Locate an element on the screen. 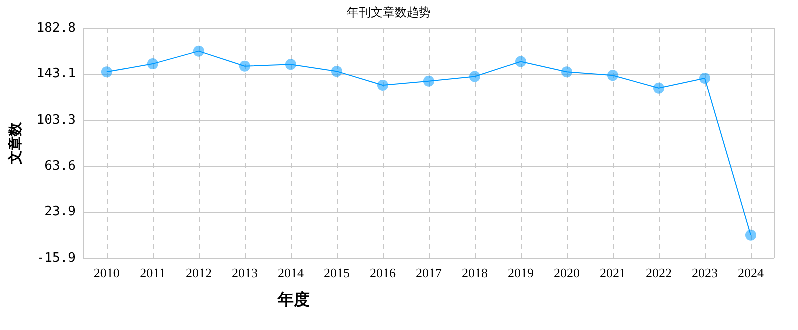 The height and width of the screenshot is (330, 798). y-axis-title: 文章数 is located at coordinates (15, 143).